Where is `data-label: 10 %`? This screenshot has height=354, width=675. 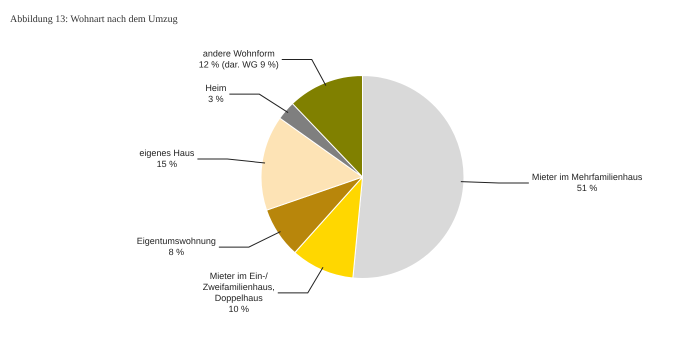 data-label: 10 % is located at coordinates (239, 309).